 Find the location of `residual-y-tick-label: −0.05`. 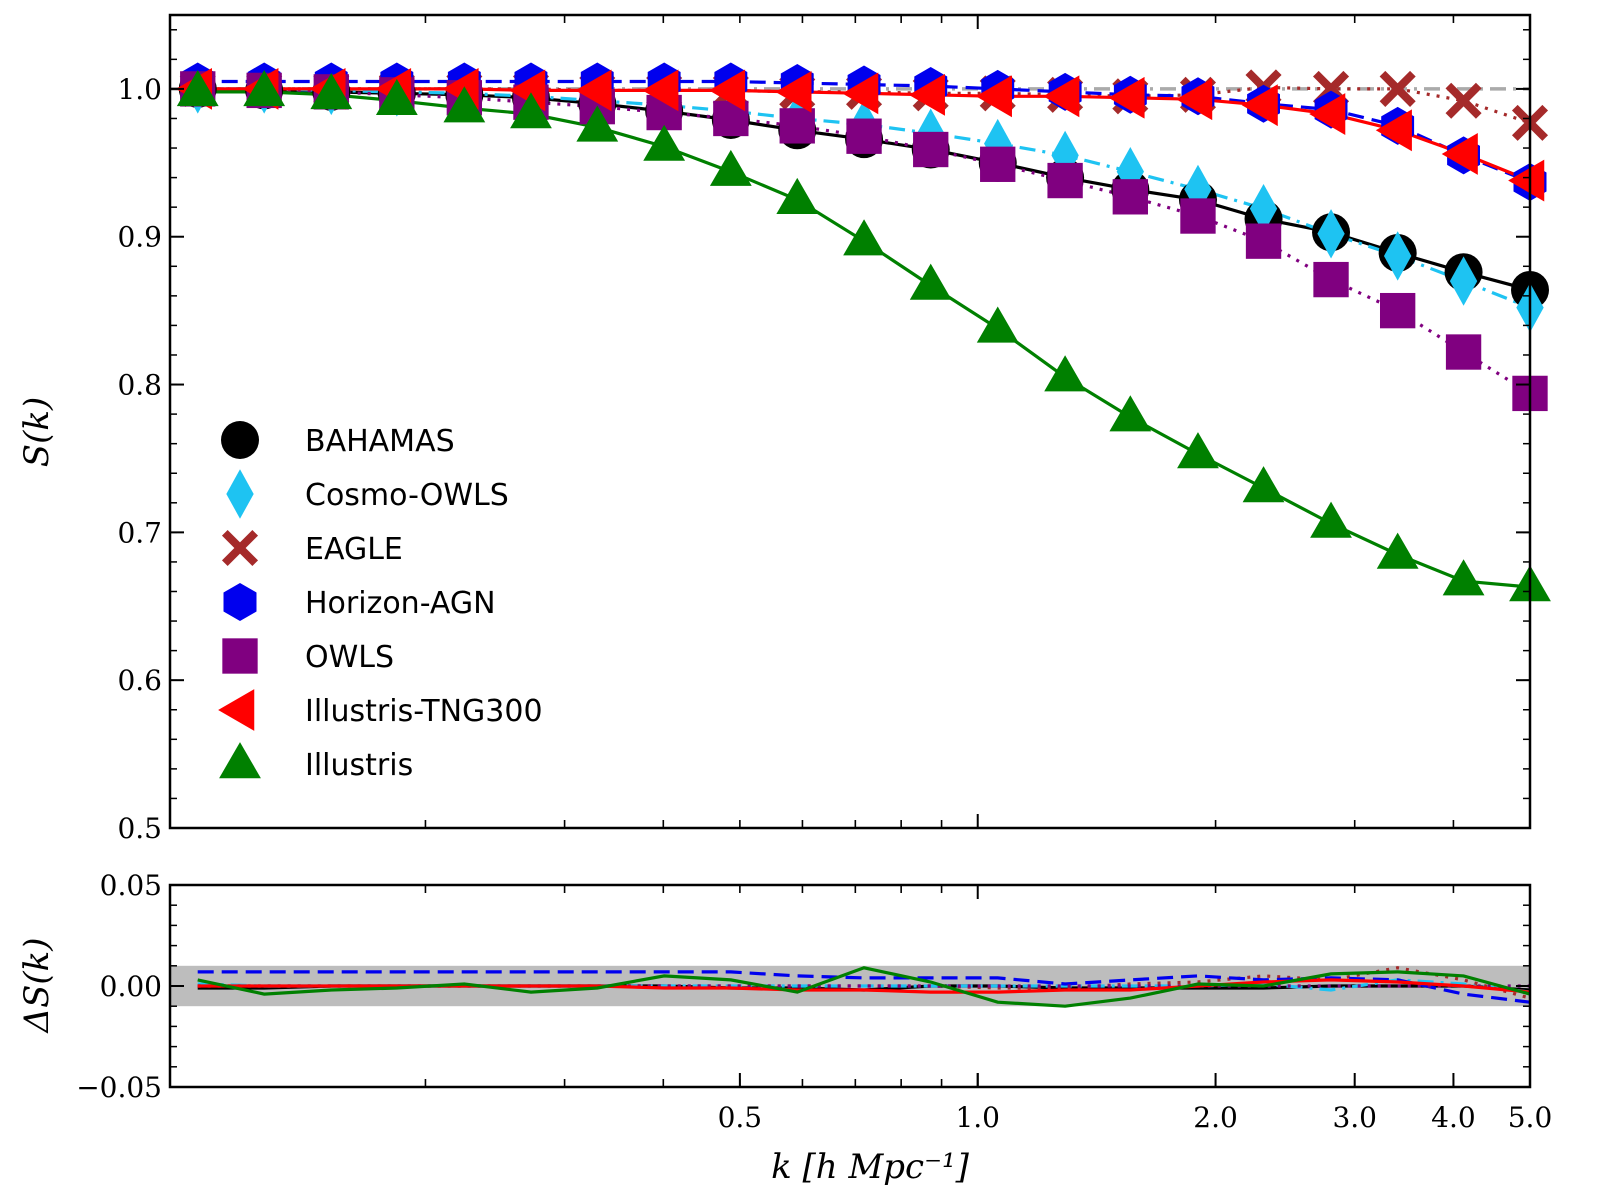

residual-y-tick-label: −0.05 is located at coordinates (119, 1087).